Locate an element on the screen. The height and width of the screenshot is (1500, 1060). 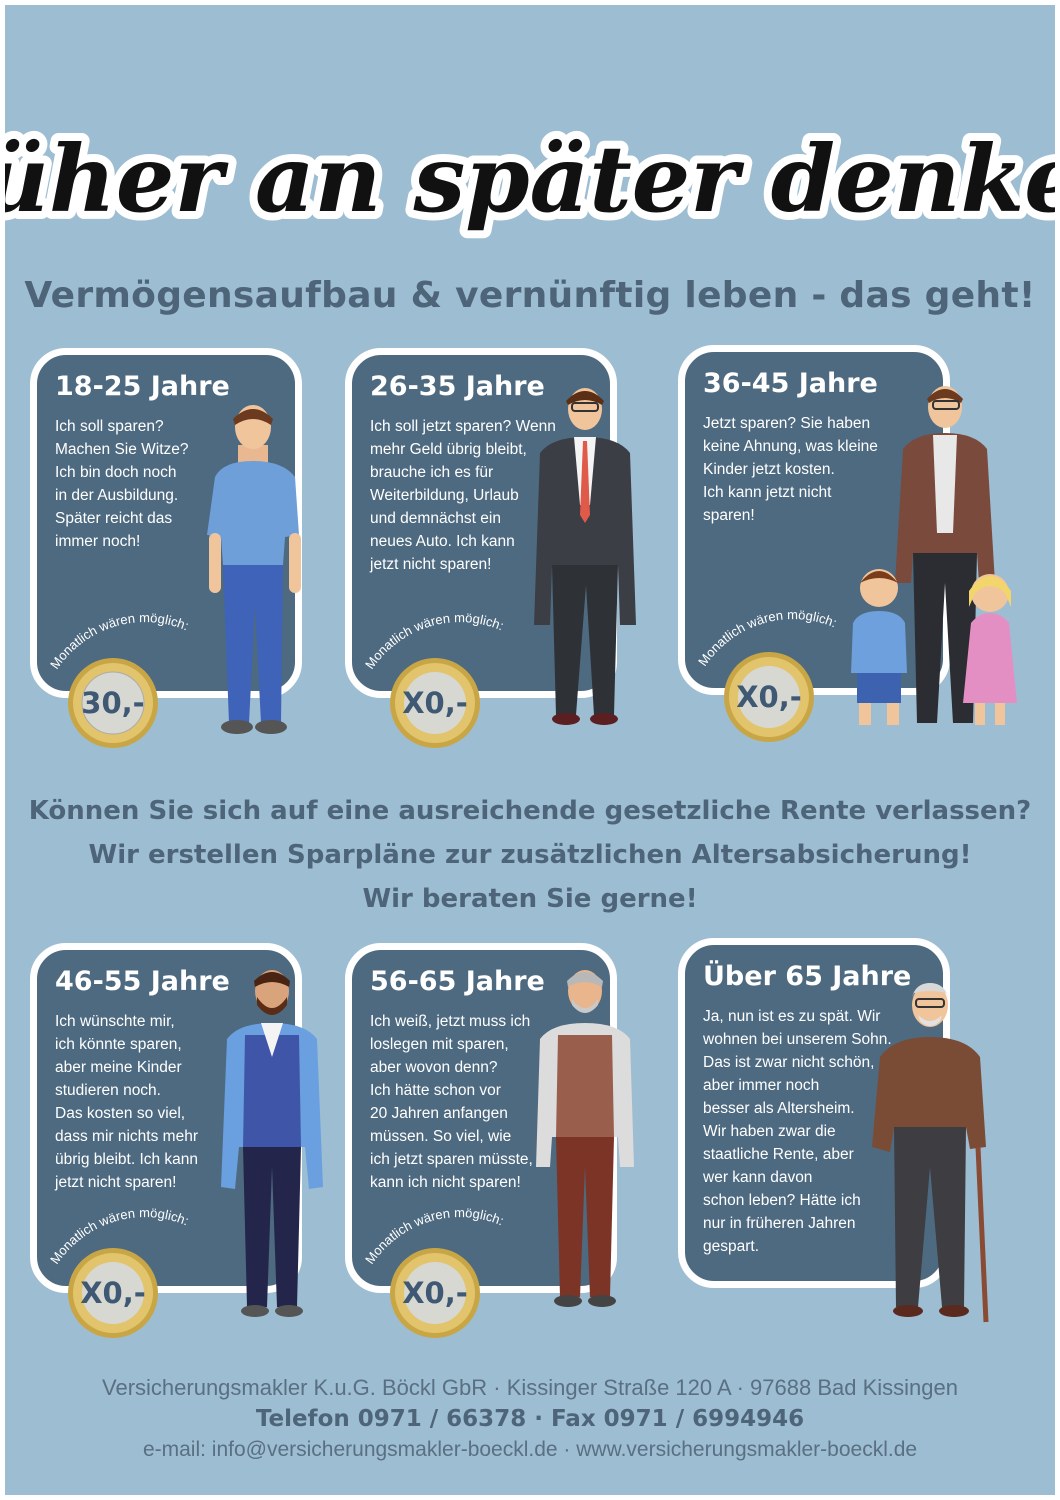
card-title: 56-65 Jahre is located at coordinates (457, 981).